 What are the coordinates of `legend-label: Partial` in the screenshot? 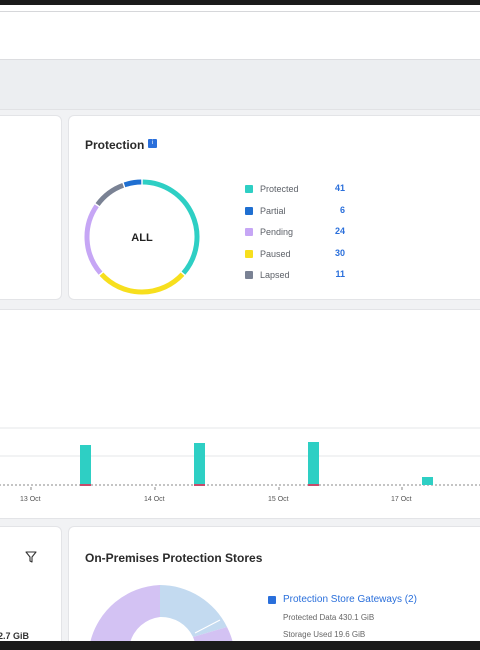 It's located at (273, 210).